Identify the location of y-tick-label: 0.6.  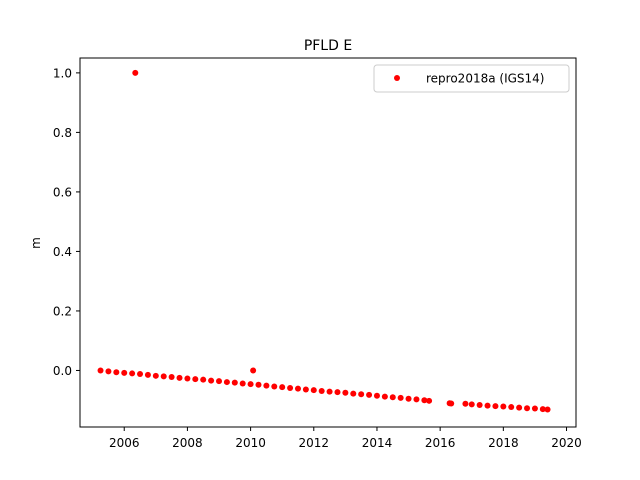
(62, 192).